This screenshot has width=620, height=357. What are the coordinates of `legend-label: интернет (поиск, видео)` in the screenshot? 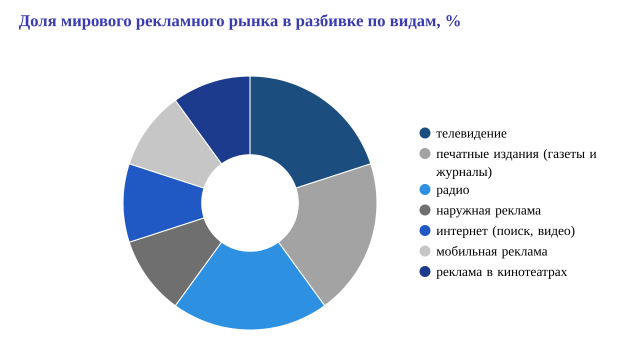 It's located at (505, 232).